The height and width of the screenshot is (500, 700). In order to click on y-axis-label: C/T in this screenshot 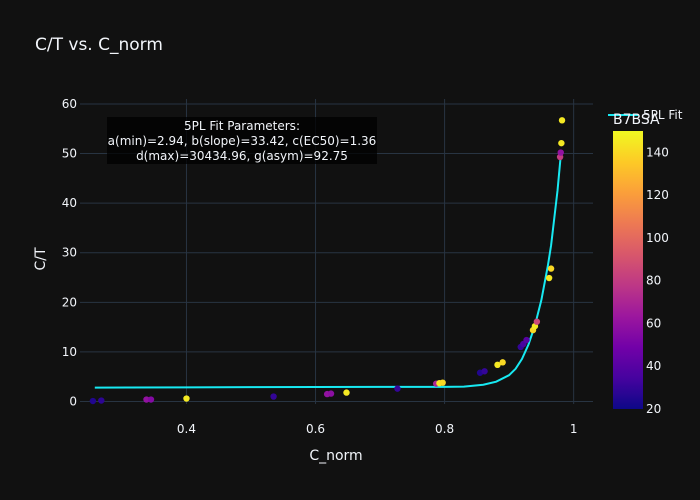, I will do `click(41, 258)`.